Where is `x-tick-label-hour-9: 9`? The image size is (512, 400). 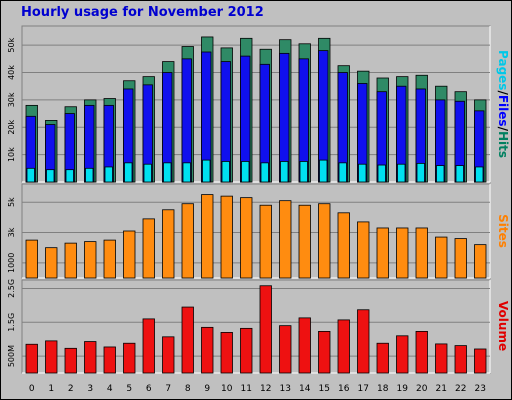 x-tick-label-hour-9: 9 is located at coordinates (207, 389).